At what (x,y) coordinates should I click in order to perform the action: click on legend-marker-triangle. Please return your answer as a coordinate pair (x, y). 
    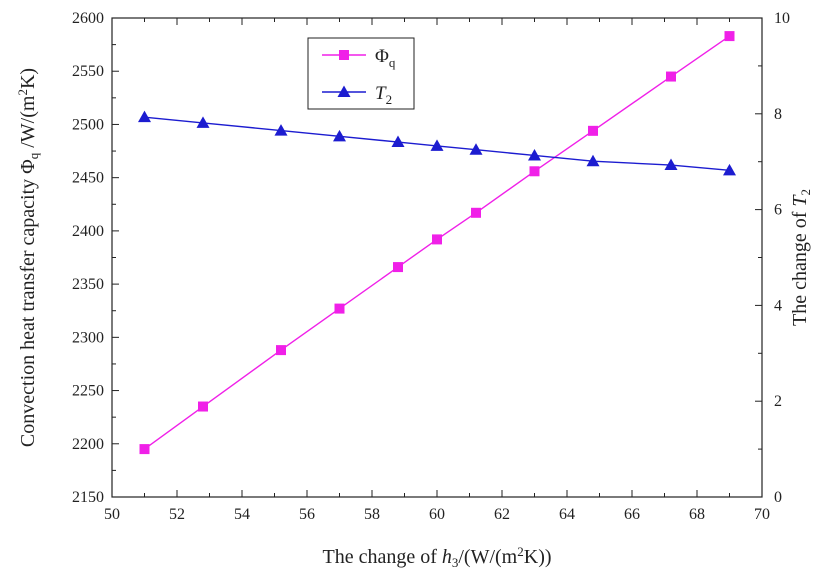
    Looking at the image, I should click on (344, 91).